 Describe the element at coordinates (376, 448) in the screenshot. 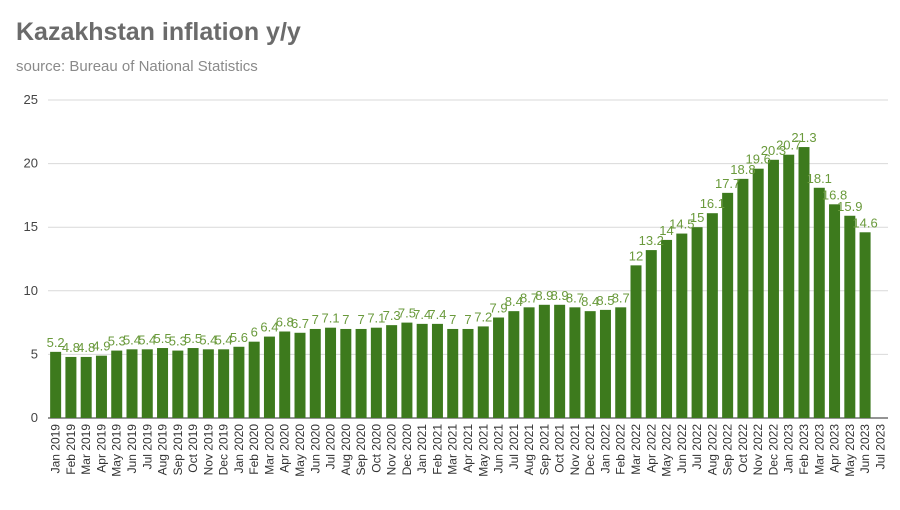

I see `x-tick-label: Oct 2020` at that location.